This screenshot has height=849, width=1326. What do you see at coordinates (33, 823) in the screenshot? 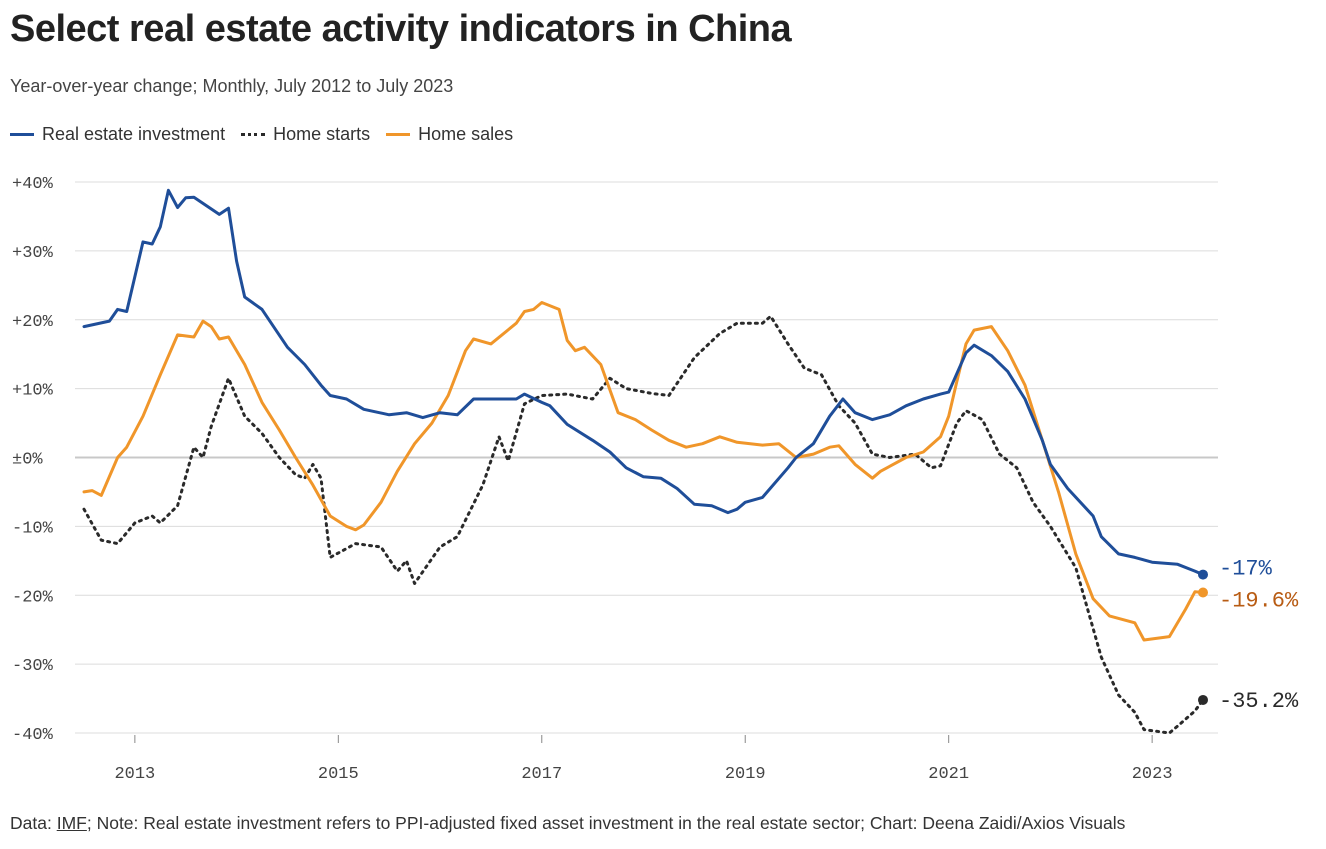
I see `footer-data-prefix: Data:` at bounding box center [33, 823].